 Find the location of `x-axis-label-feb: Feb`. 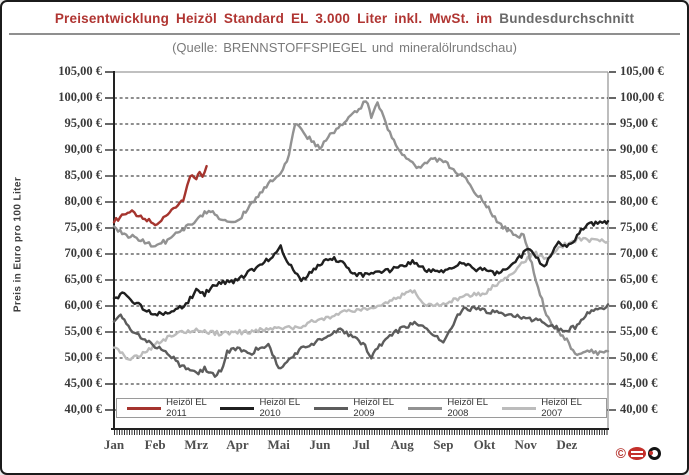

x-axis-label-feb: Feb is located at coordinates (155, 444).